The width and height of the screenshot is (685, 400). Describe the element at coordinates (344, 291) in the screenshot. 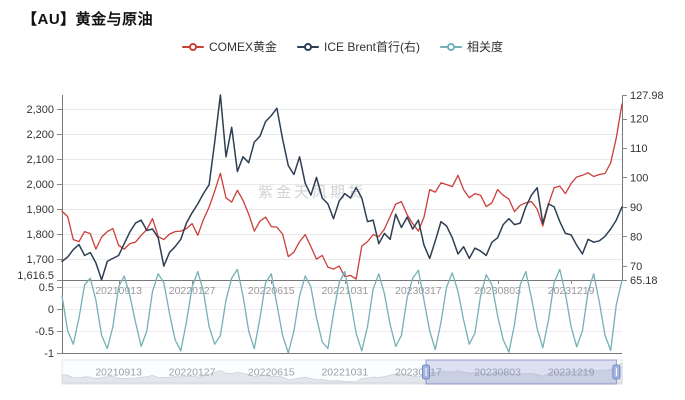

I see `date-label: 20221031` at that location.